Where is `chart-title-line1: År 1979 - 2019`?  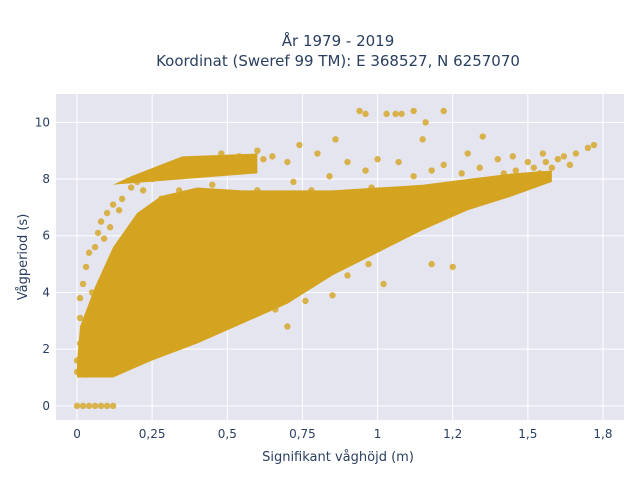 chart-title-line1: År 1979 - 2019 is located at coordinates (338, 40).